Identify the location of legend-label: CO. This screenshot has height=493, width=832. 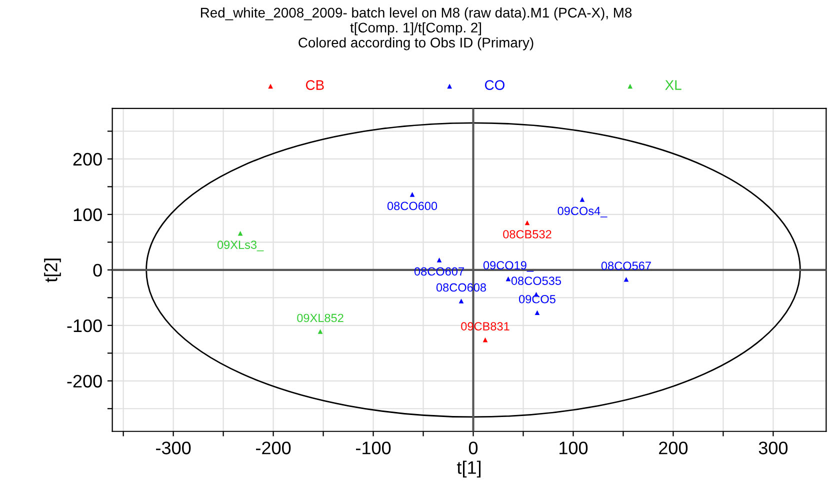
(494, 85).